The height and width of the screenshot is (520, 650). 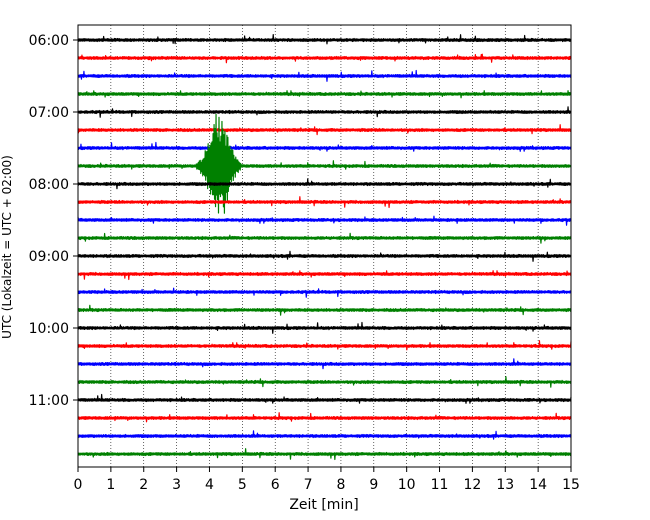 What do you see at coordinates (176, 485) in the screenshot?
I see `x-tick-label: 3` at bounding box center [176, 485].